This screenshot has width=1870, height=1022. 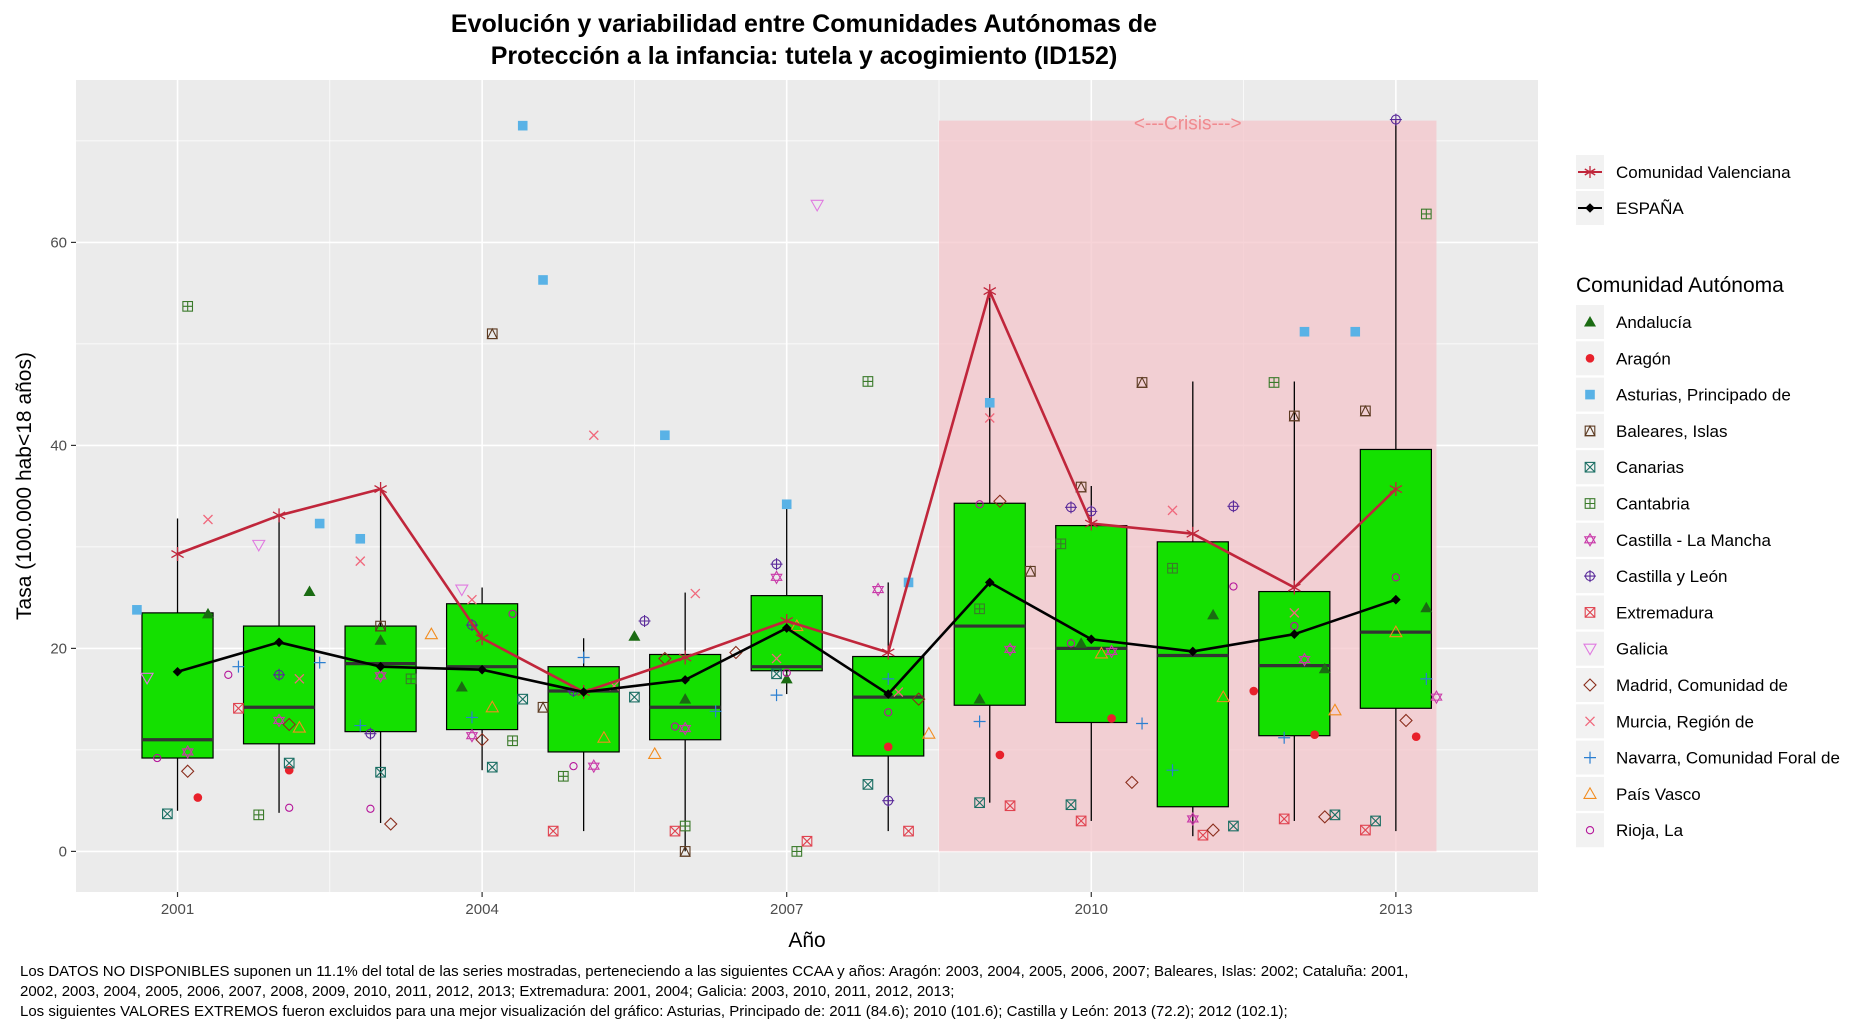 I want to click on legend-item-andalucia: Andalucía, so click(x=1634, y=322).